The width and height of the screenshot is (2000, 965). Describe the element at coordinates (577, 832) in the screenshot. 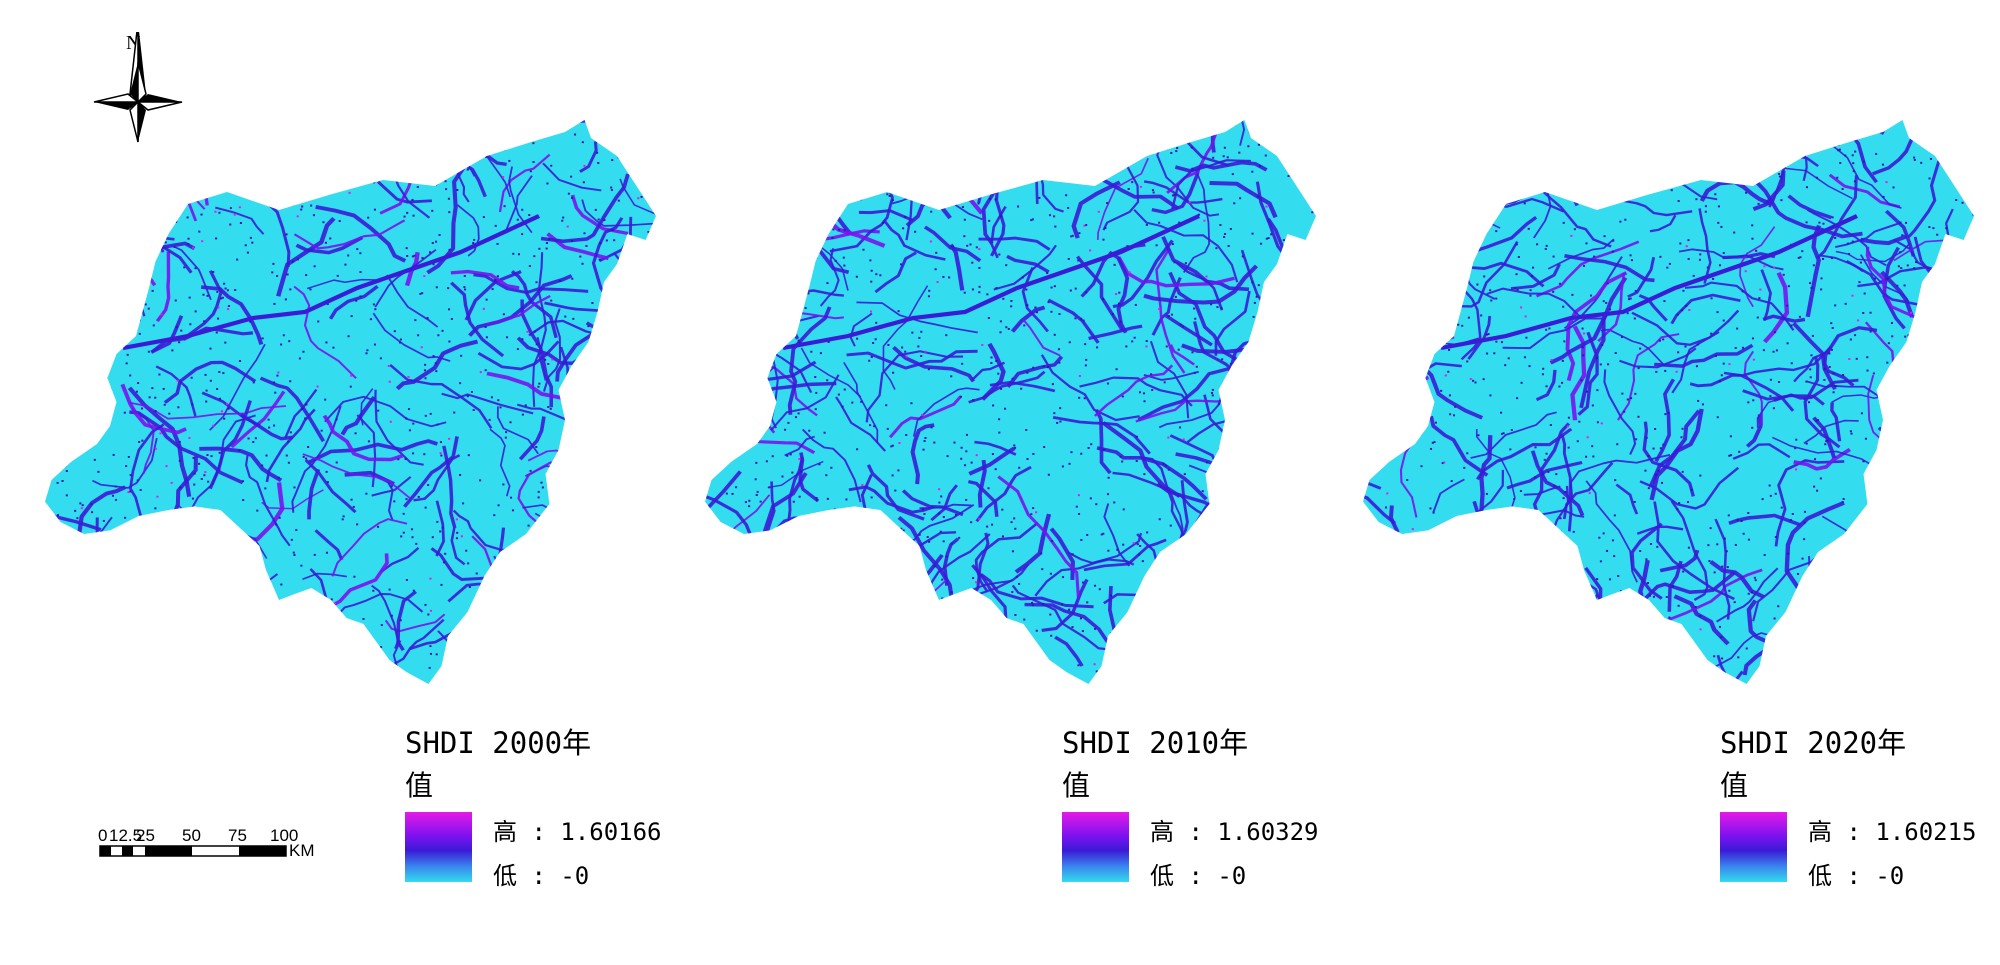

I see `legend-high-label: 高 : 1.60166` at that location.